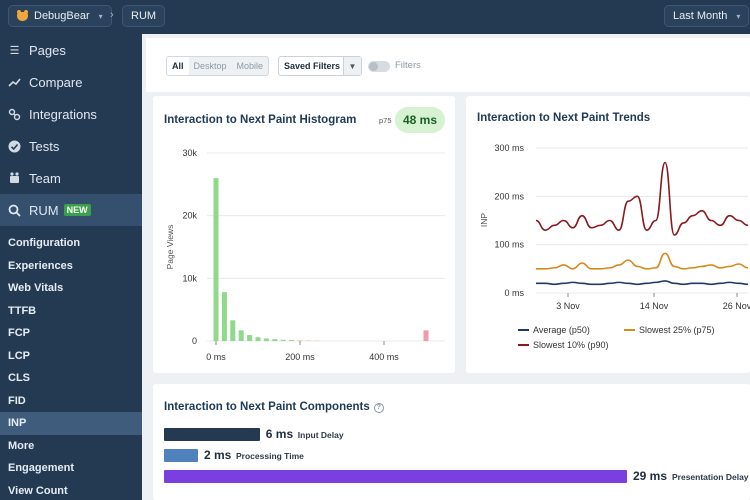  I want to click on caret-down-icon: ▼, so click(352, 66).